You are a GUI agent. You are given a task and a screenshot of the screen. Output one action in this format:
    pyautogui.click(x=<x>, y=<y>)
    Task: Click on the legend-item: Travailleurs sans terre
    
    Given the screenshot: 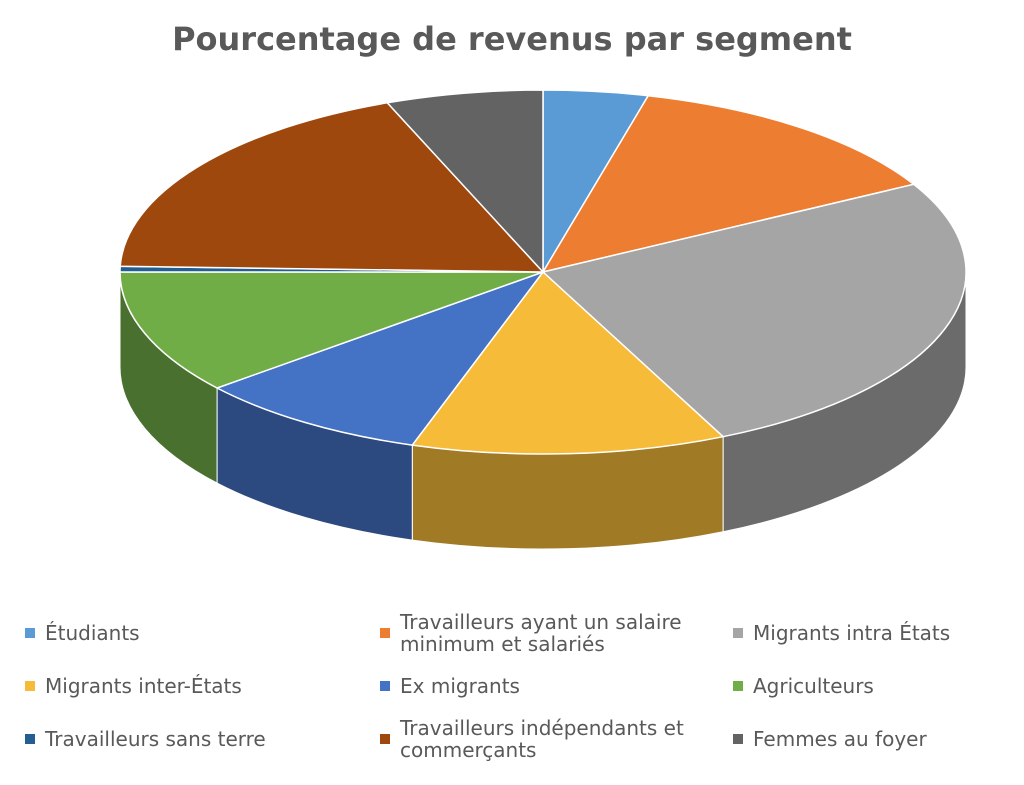 What is the action you would take?
    pyautogui.click(x=202, y=738)
    